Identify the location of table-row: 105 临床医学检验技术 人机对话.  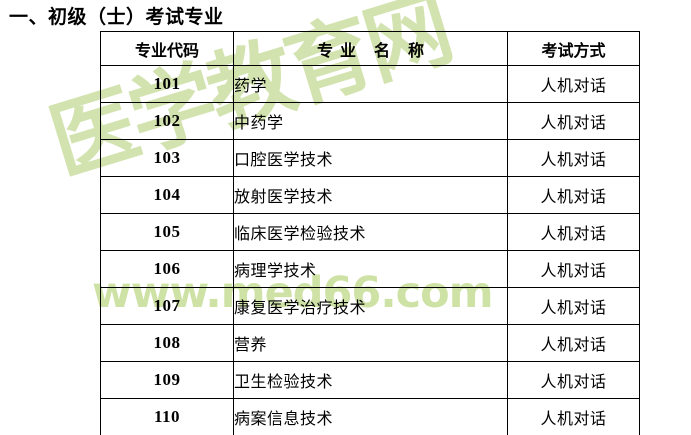
(370, 232).